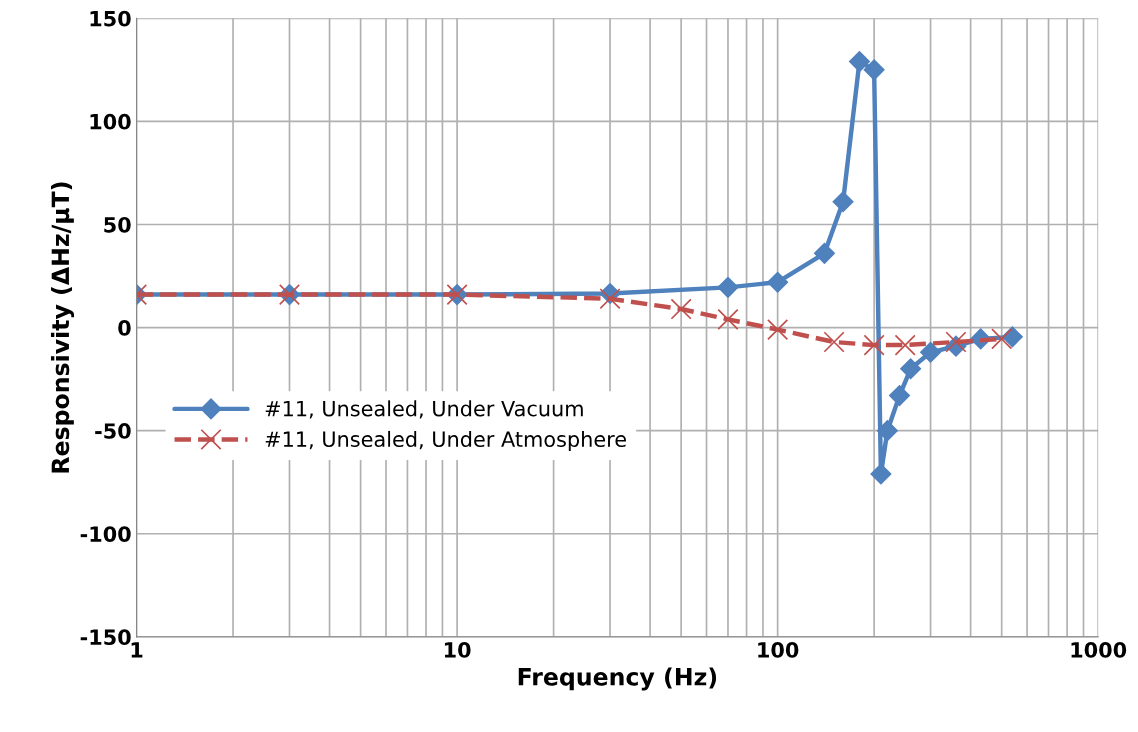 This screenshot has width=1138, height=732. I want to click on y-tick-label: -50, so click(113, 431).